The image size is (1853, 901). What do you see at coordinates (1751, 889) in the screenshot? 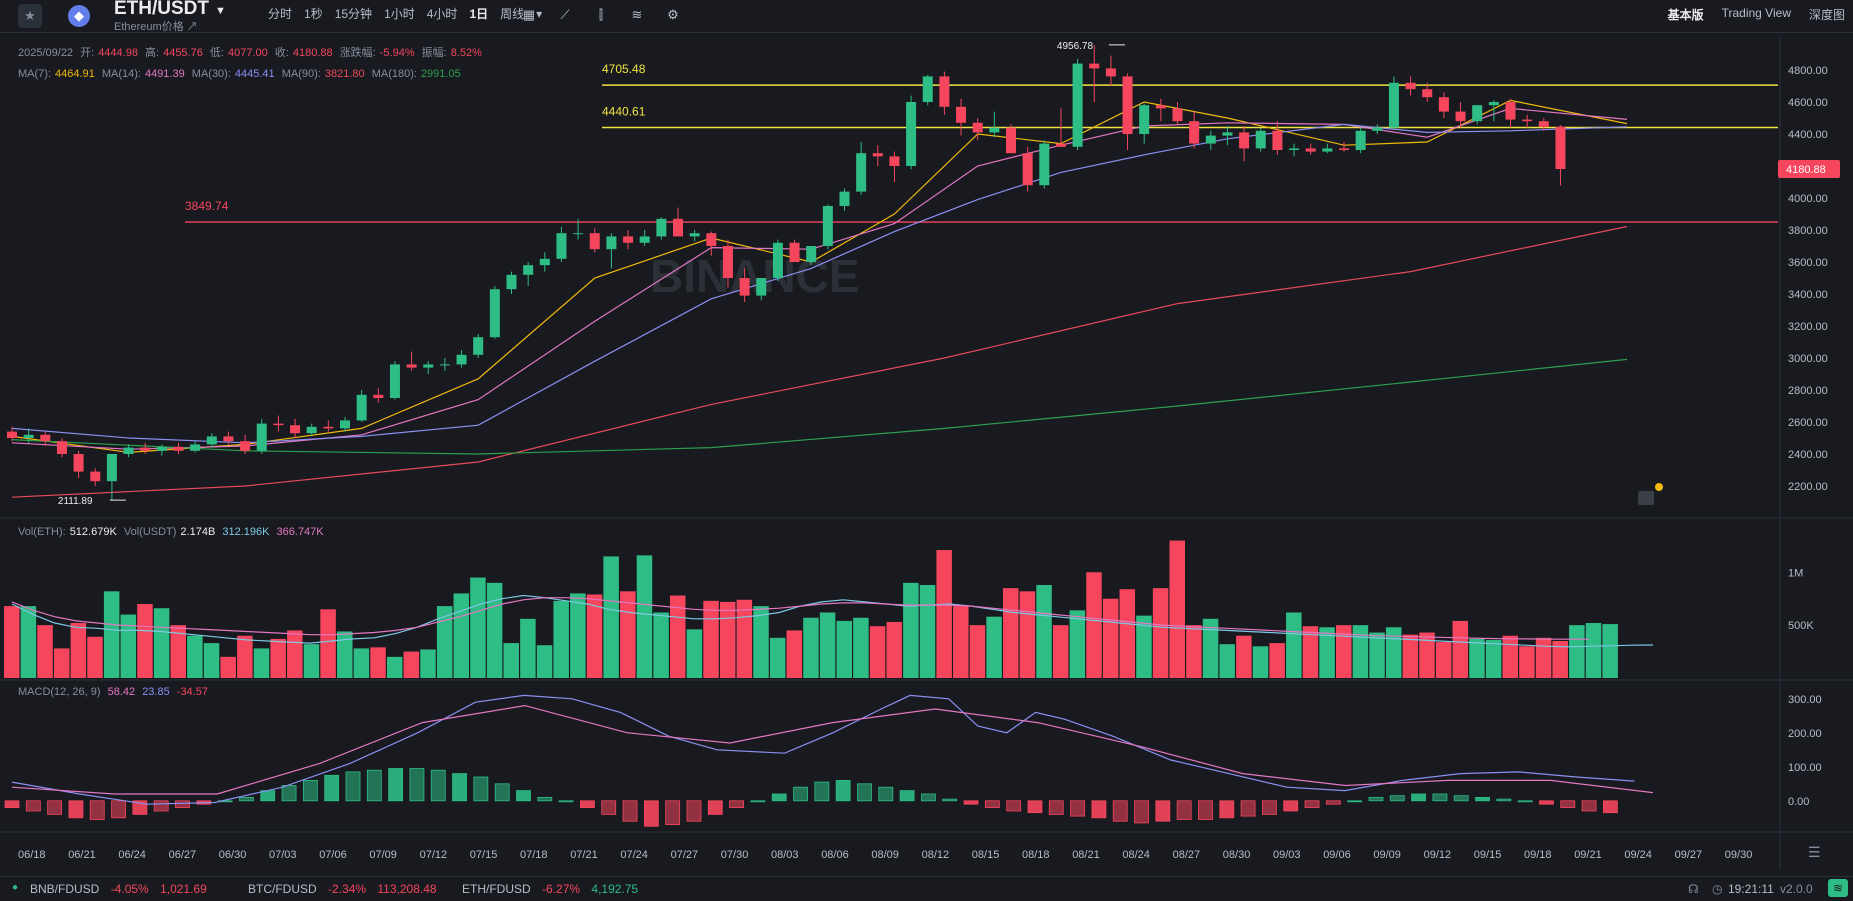
I see `clock-time: 19:21:11` at bounding box center [1751, 889].